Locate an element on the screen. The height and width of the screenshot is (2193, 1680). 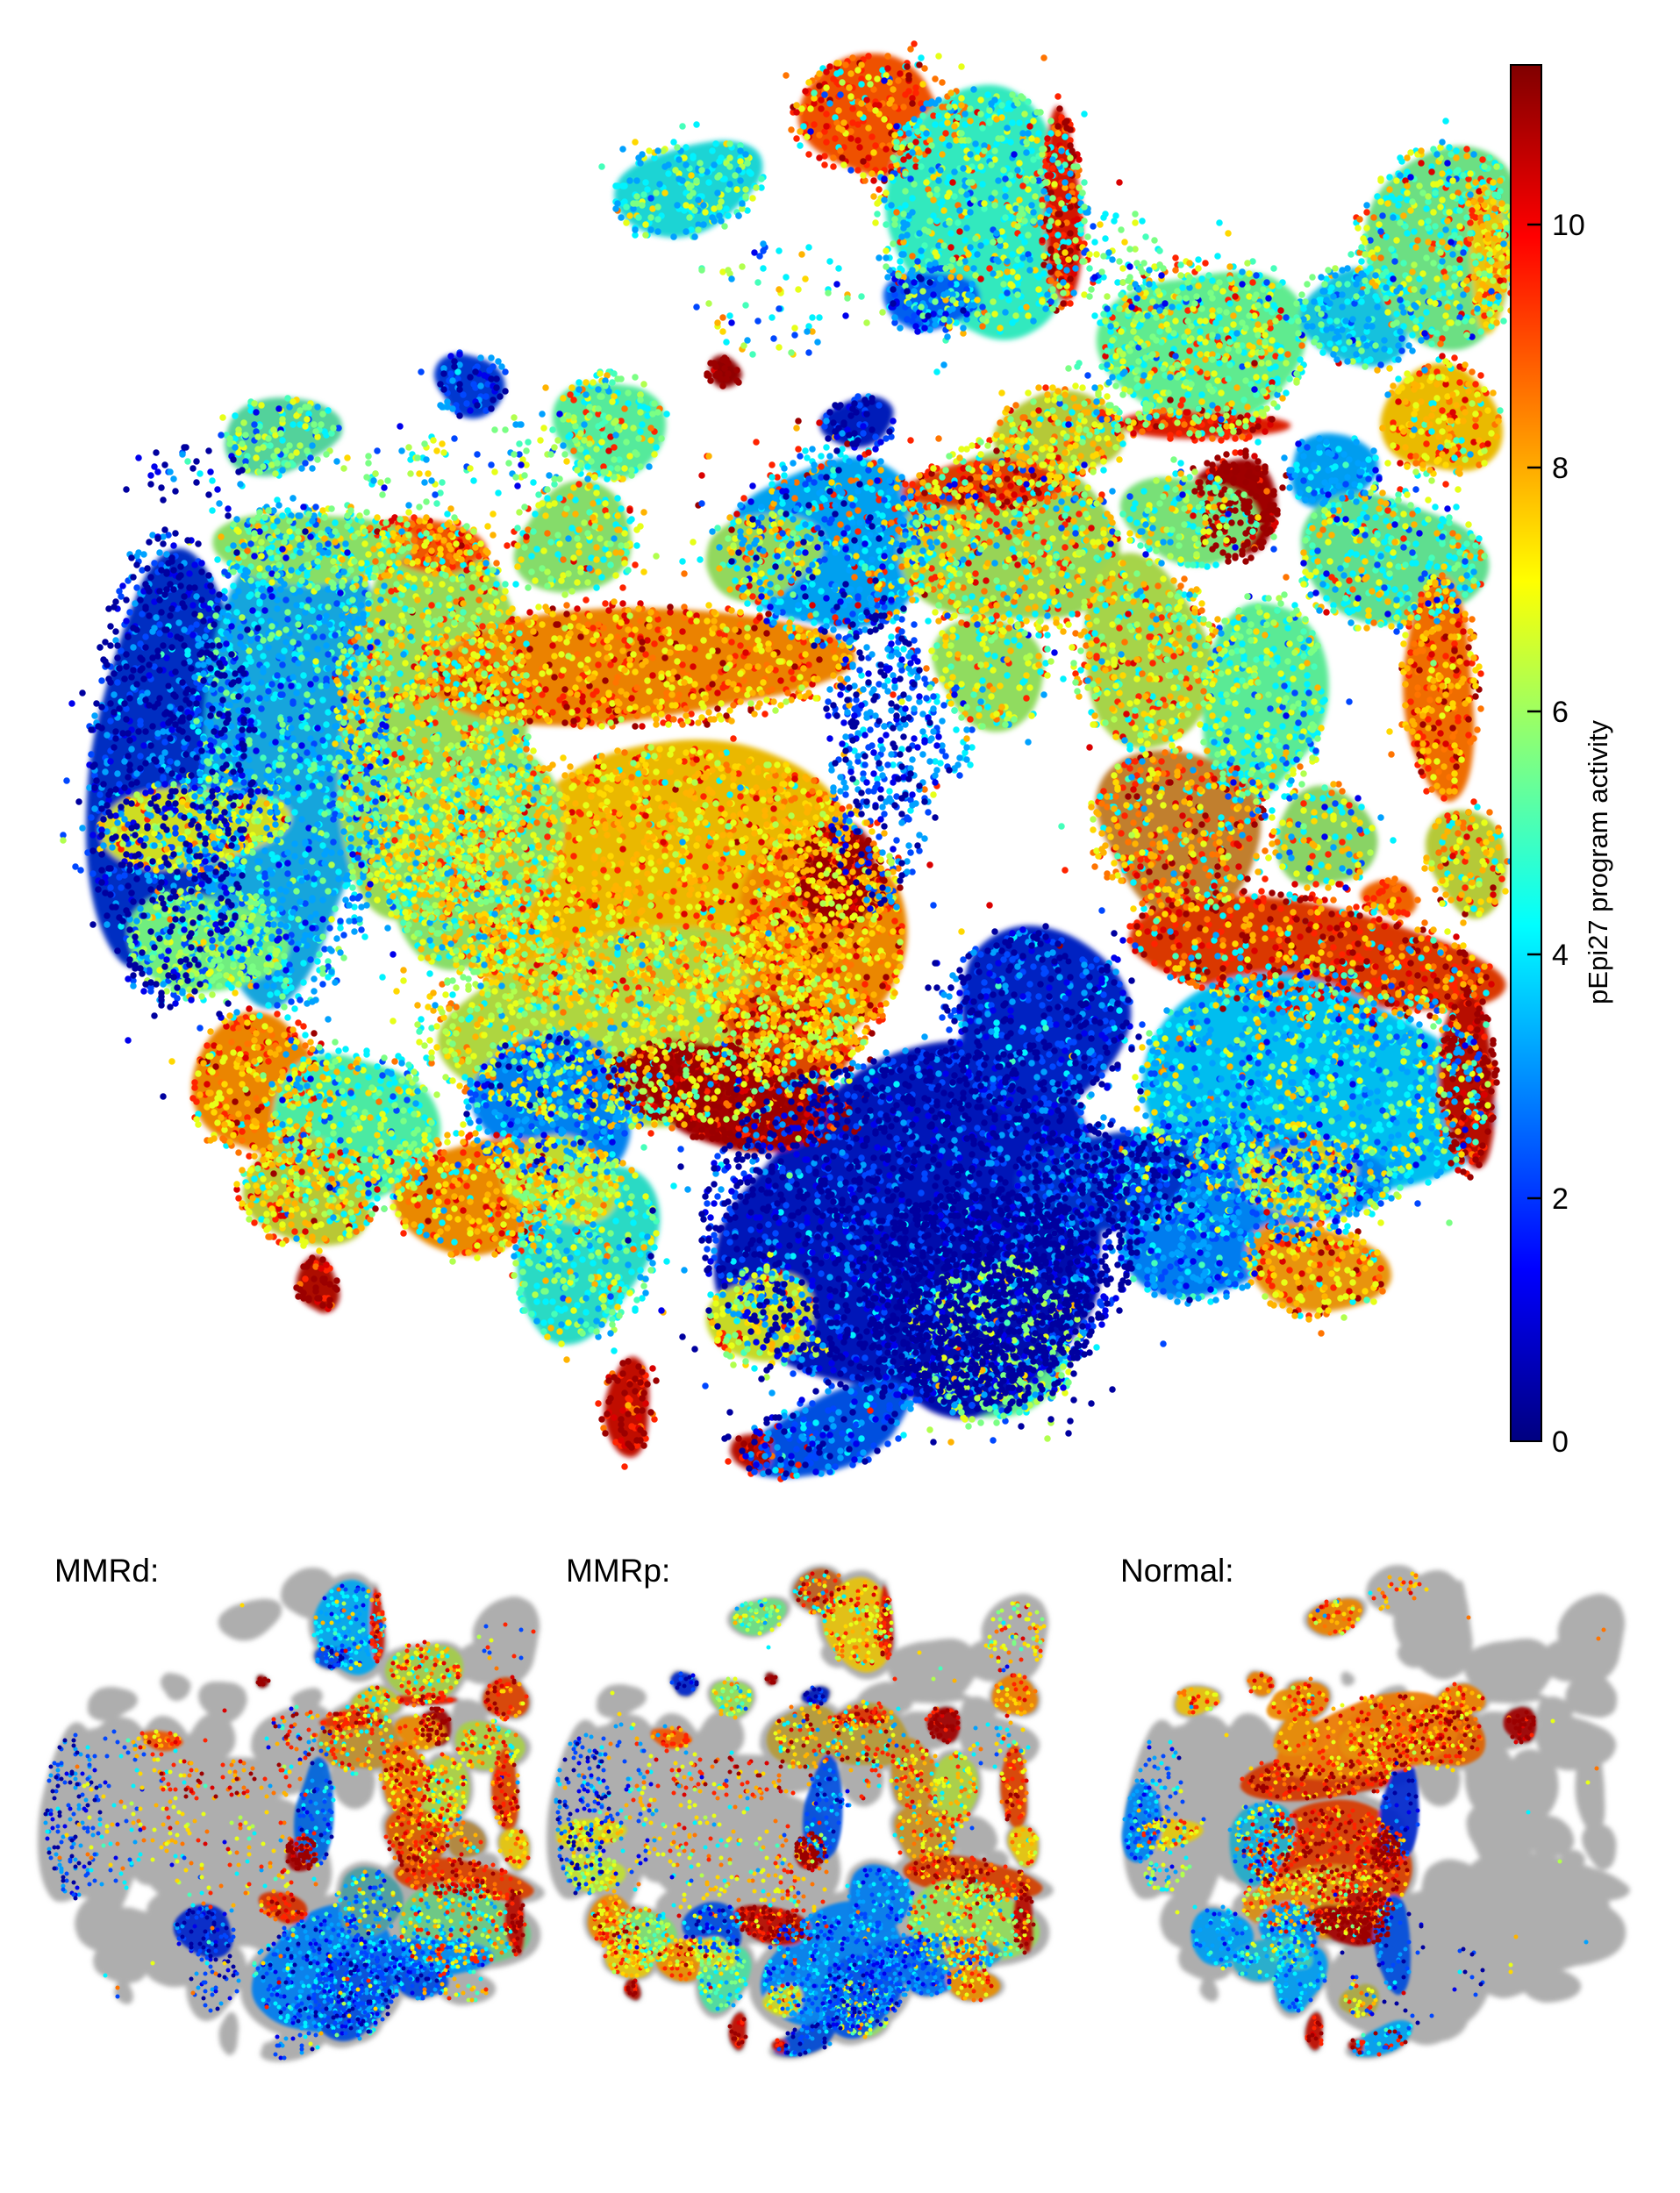
svg-text: 10 is located at coordinates (1568, 226).